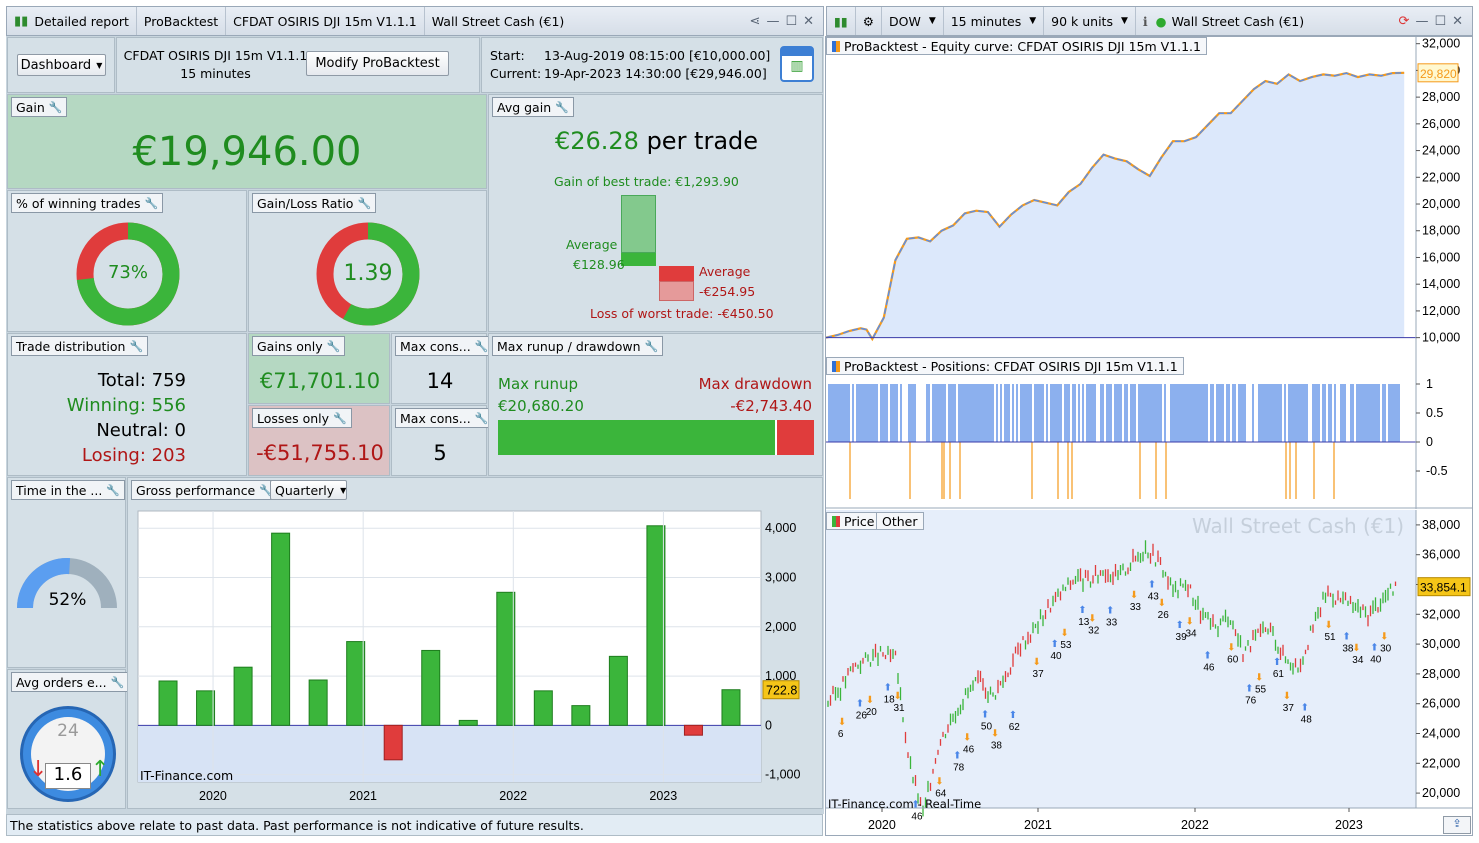  What do you see at coordinates (1066, 645) in the screenshot?
I see `trade-label: 53` at bounding box center [1066, 645].